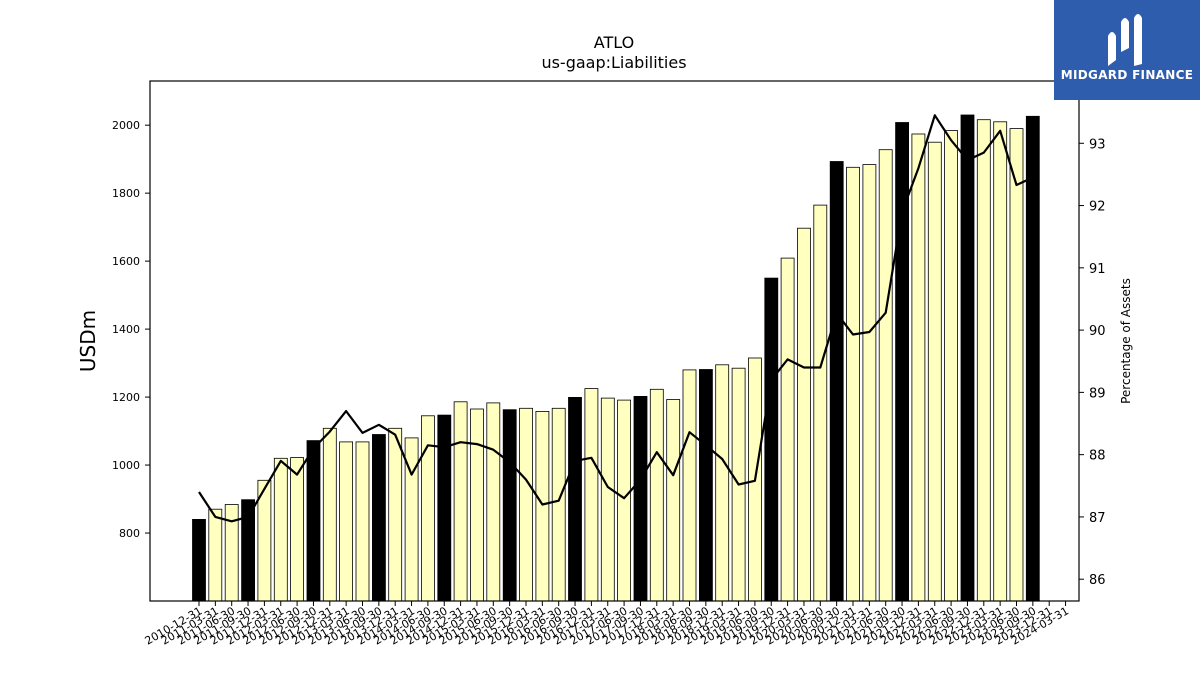  I want to click on y2-tick-label: 88, so click(1097, 456).